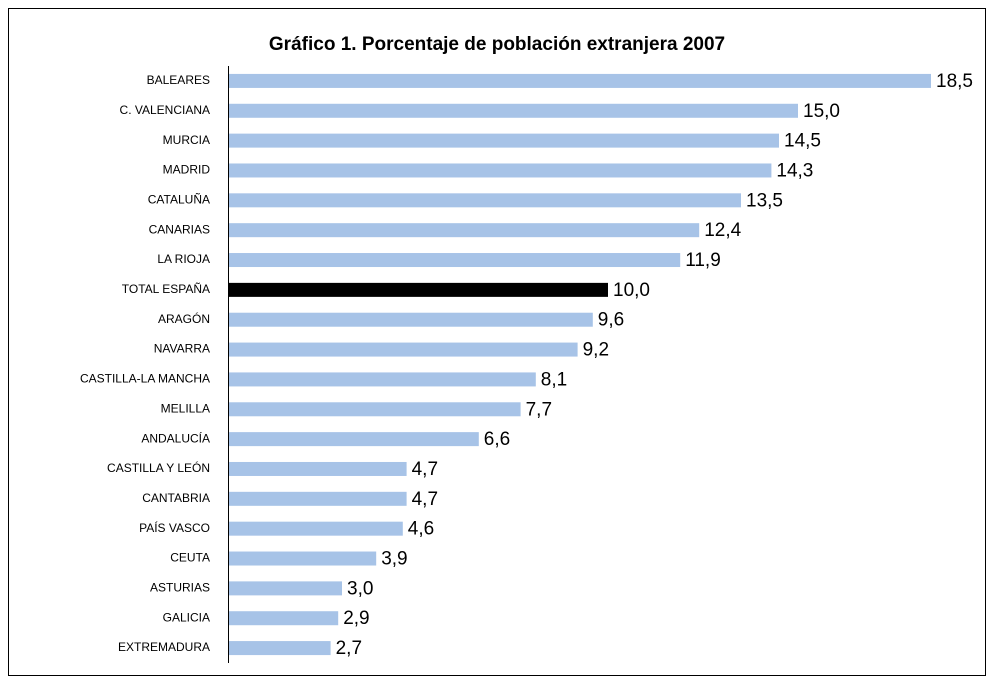  I want to click on y-tick-label: CASTILLA Y LEÓN, so click(158, 467).